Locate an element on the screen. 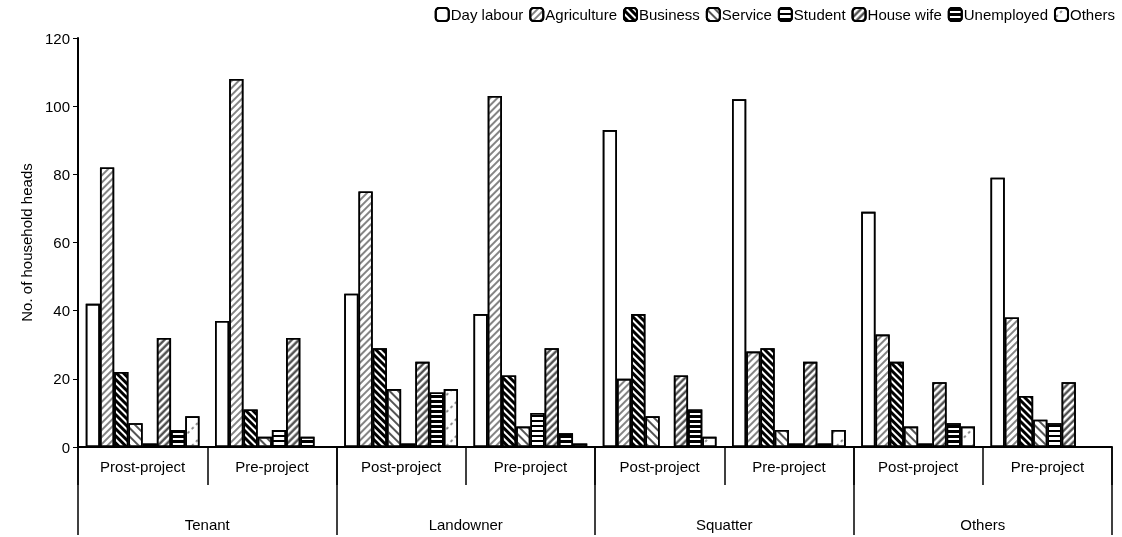 This screenshot has height=537, width=1122. legend-label: Day labour is located at coordinates (487, 14).